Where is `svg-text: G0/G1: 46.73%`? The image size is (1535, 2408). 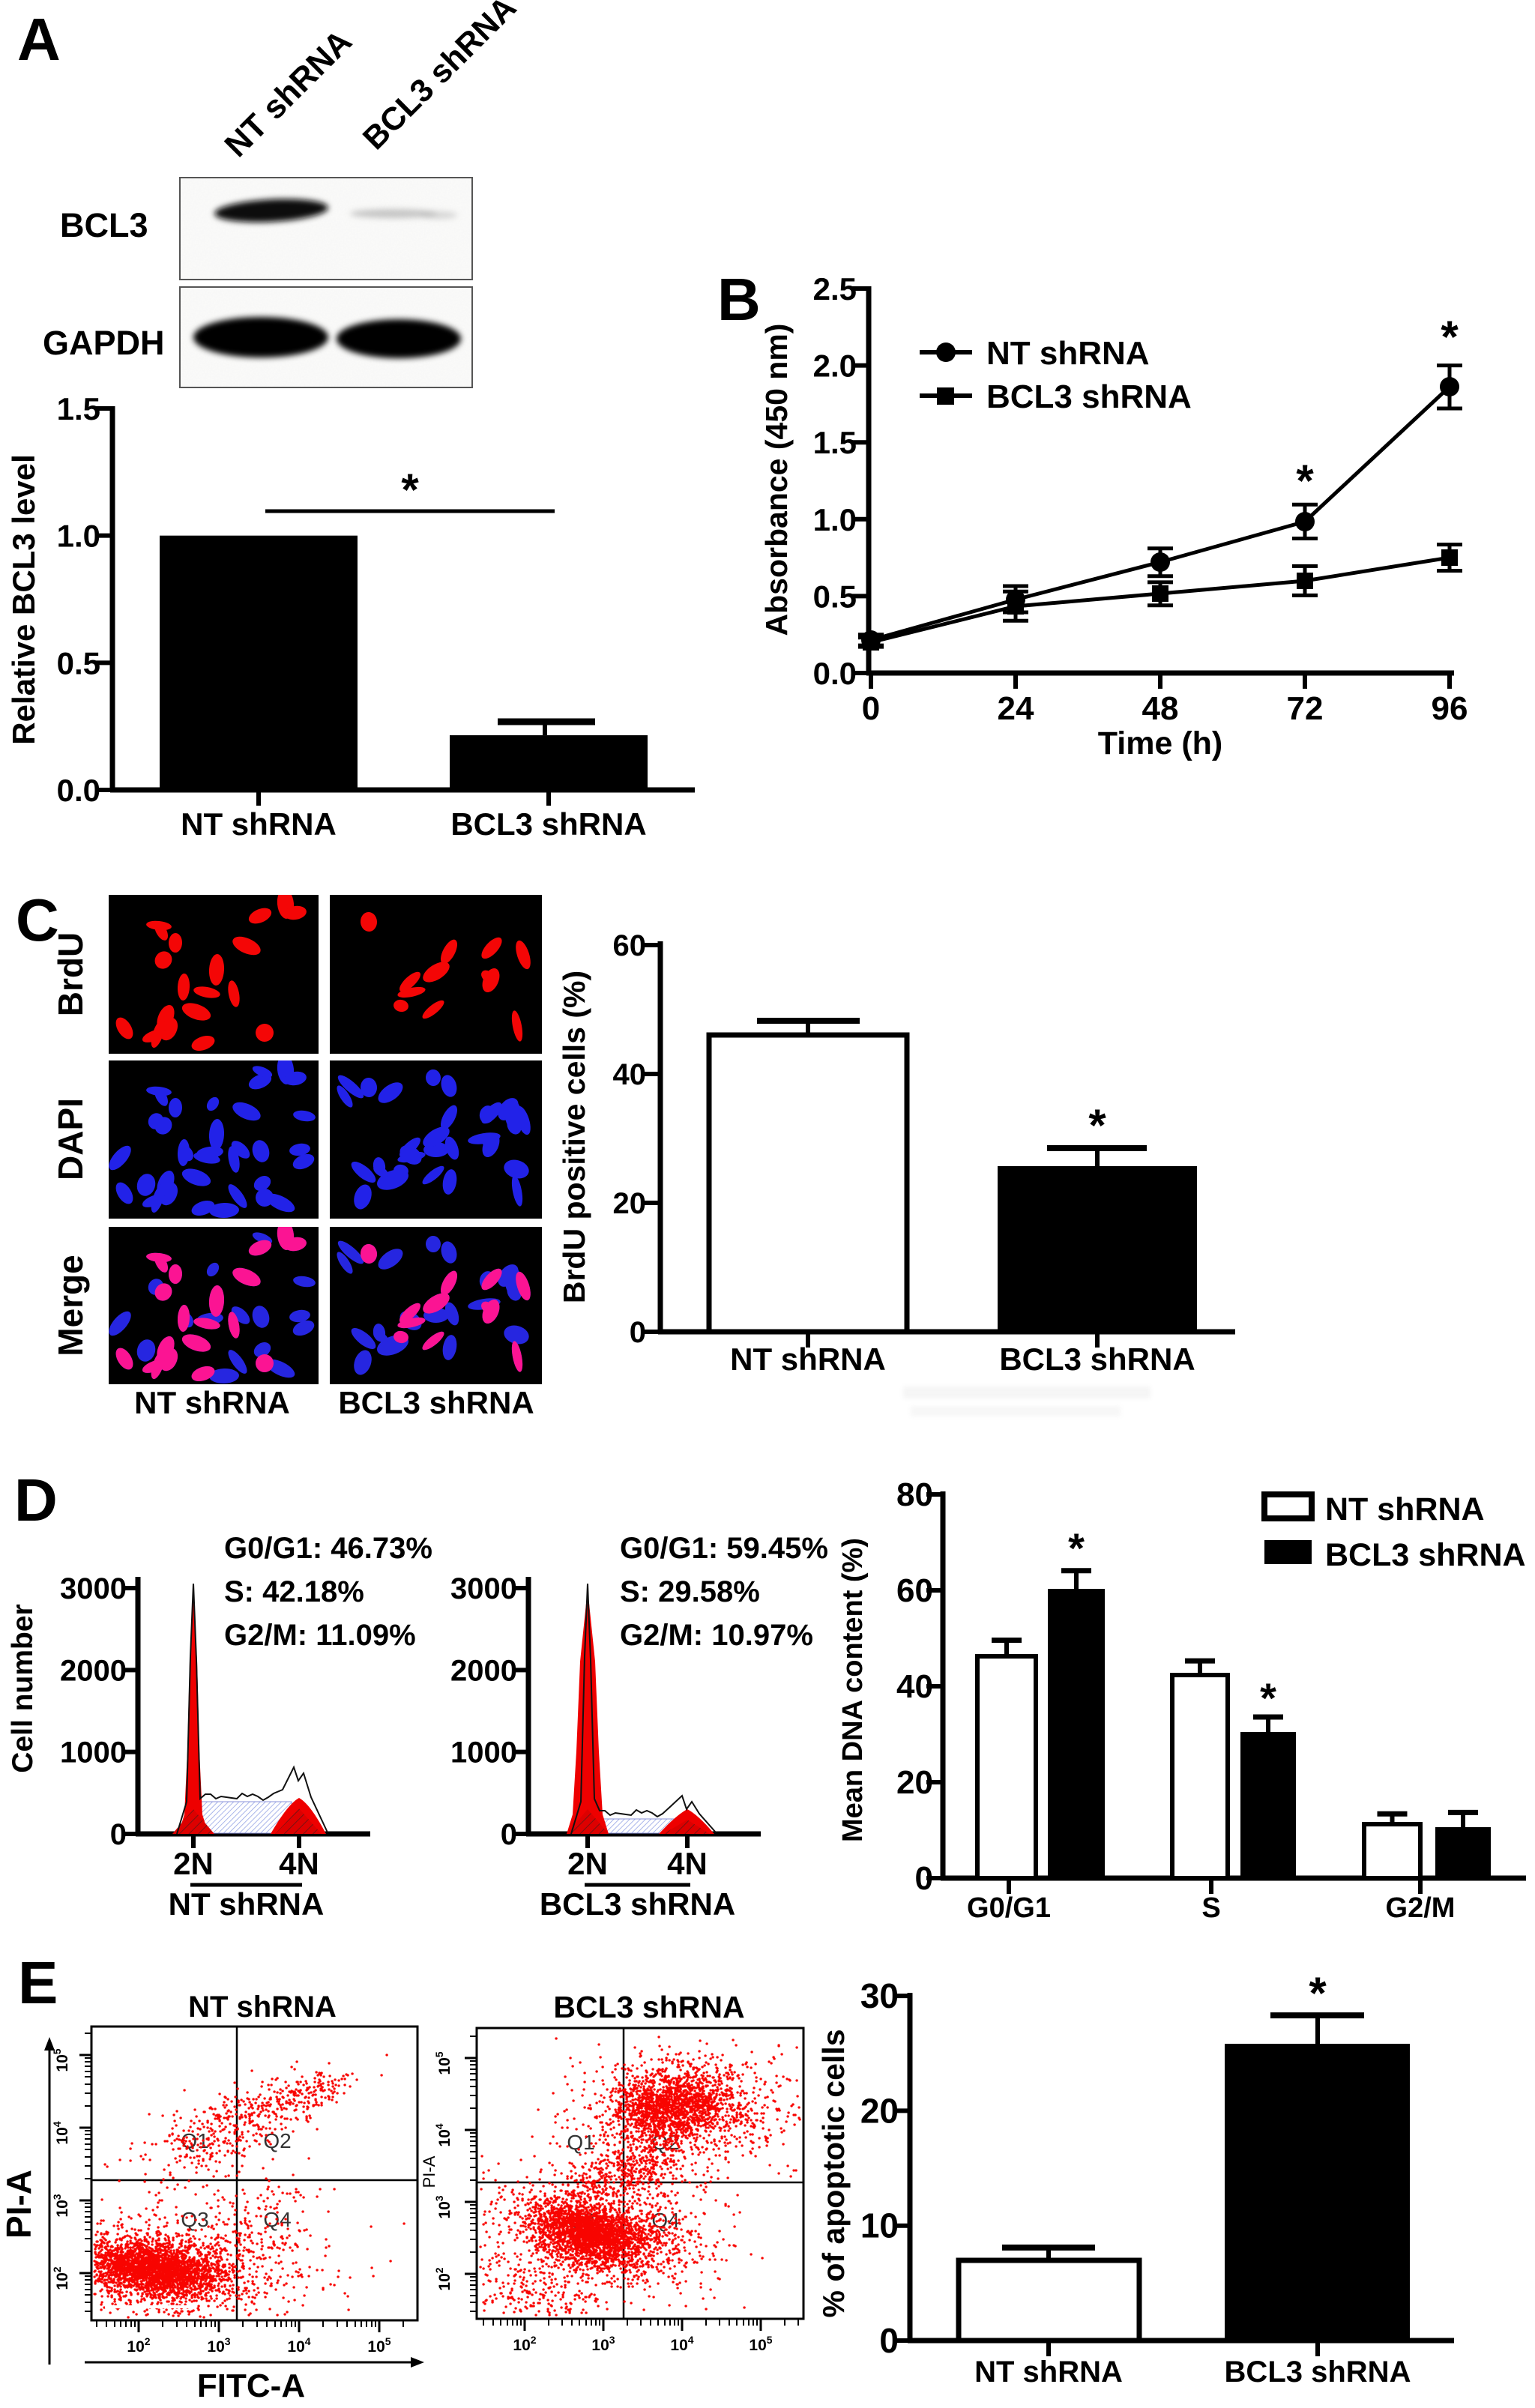
svg-text: G0/G1: 46.73% is located at coordinates (328, 1548).